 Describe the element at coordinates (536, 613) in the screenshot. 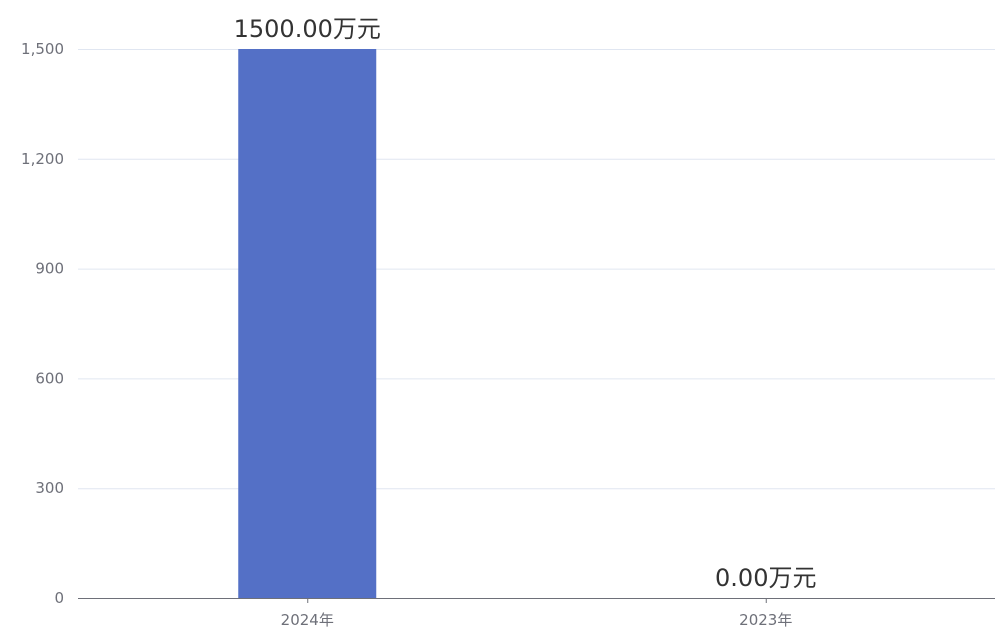

I see `x-axis-ticks: 2024年 2023年` at that location.